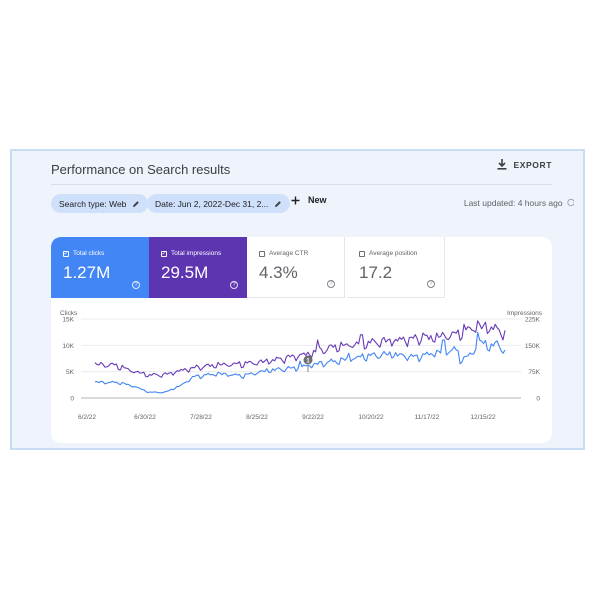  I want to click on left-tick-label: 0, so click(72, 399).